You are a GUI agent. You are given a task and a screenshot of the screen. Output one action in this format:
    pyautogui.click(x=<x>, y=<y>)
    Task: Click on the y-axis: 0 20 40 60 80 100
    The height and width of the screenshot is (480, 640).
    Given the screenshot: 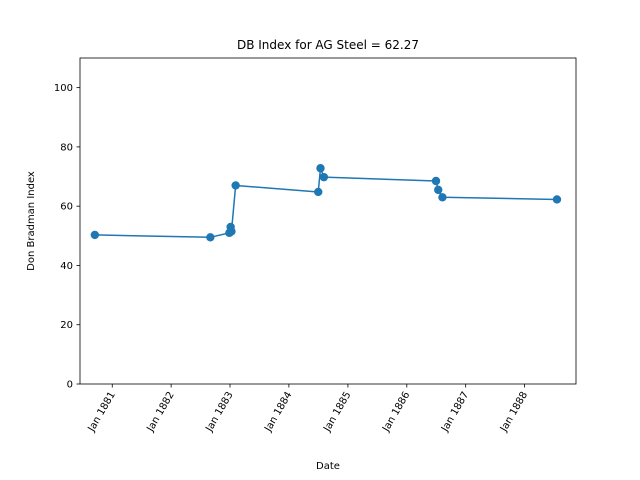 What is the action you would take?
    pyautogui.click(x=67, y=237)
    